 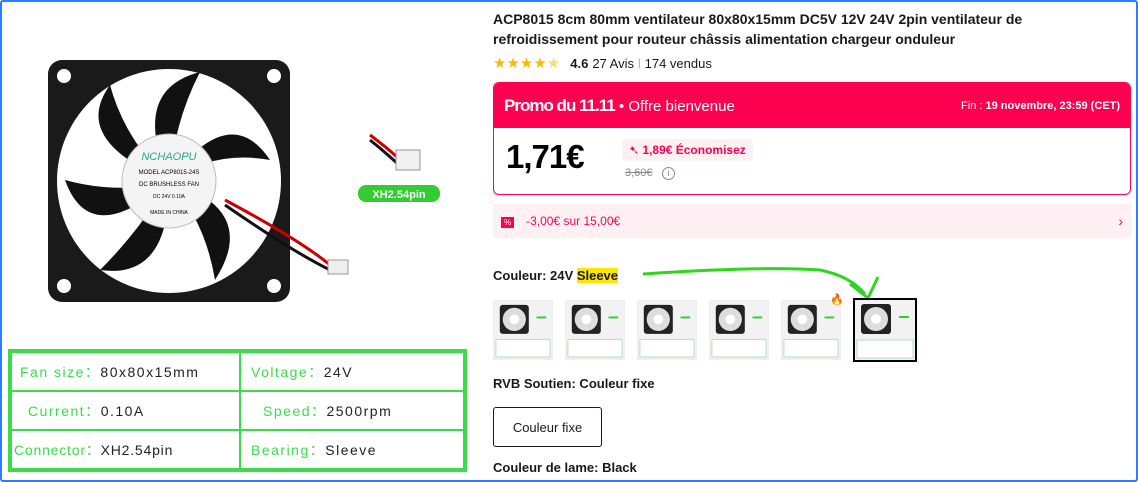 What do you see at coordinates (1053, 105) in the screenshot?
I see `promo-end: 19 novembre, 23:59 (CET)` at bounding box center [1053, 105].